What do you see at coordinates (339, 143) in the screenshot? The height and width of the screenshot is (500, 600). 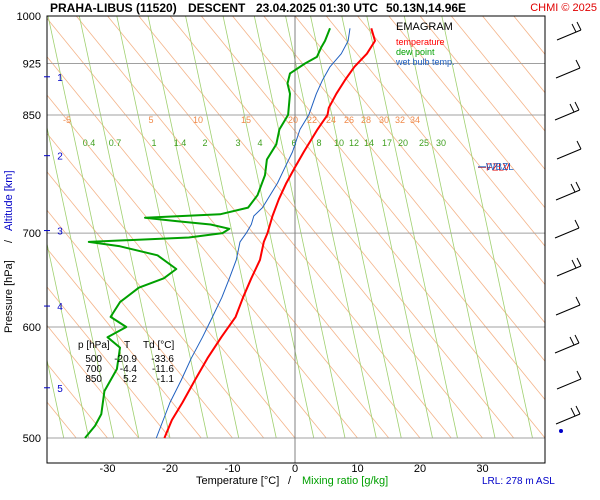 I see `mixing-ratio-label: 10` at bounding box center [339, 143].